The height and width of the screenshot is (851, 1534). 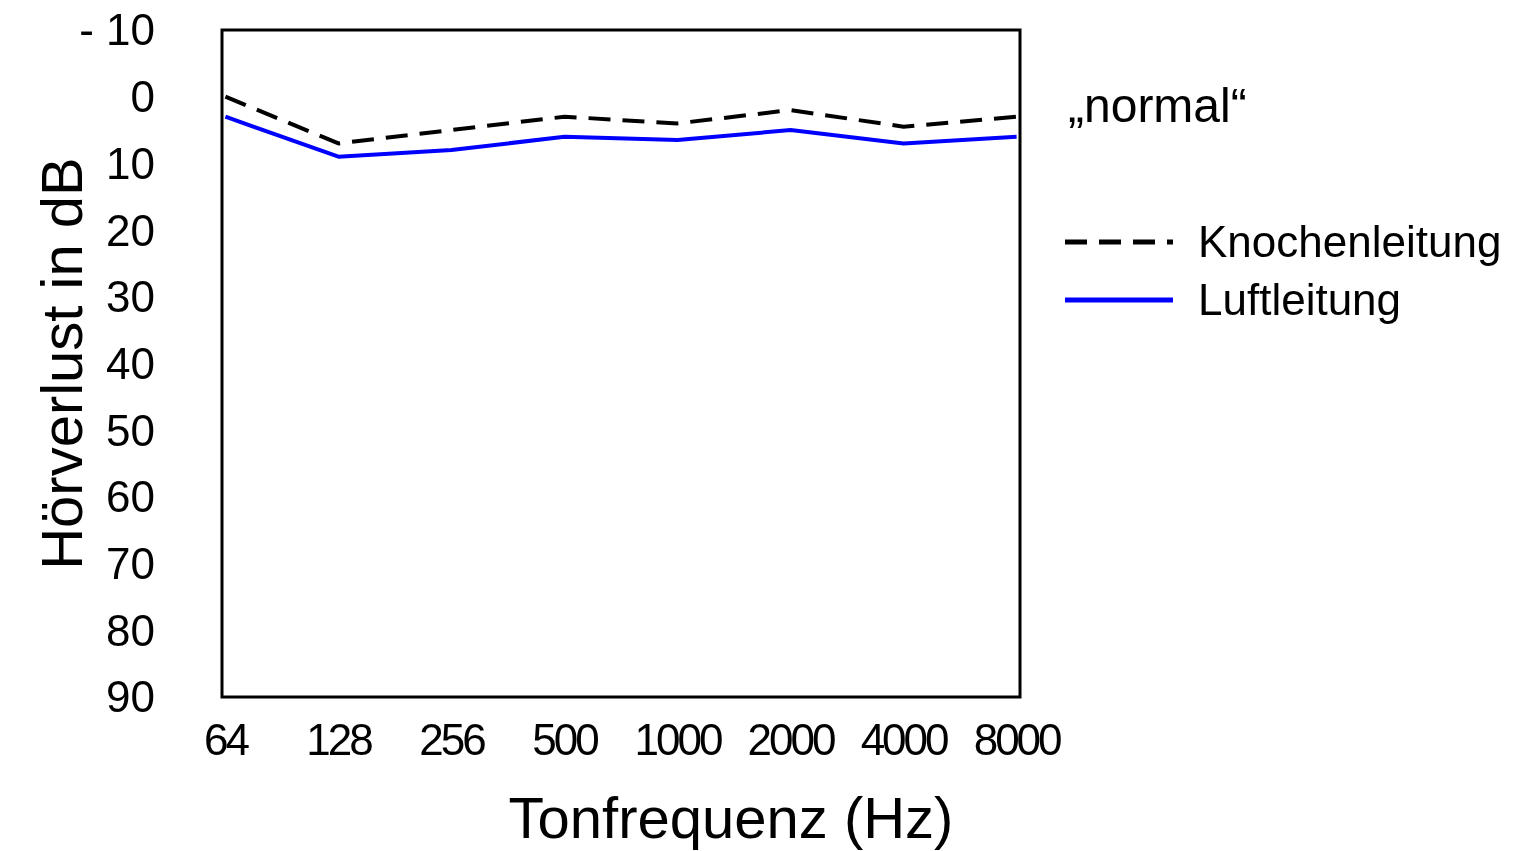 I want to click on text: „normal“, so click(x=1157, y=105).